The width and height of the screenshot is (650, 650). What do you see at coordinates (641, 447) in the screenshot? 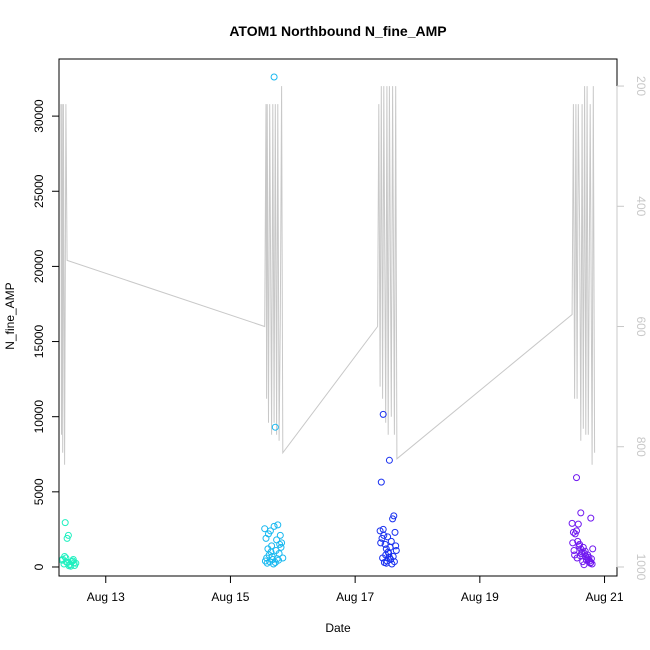
I see `y2-tick-label: 800` at bounding box center [641, 447].